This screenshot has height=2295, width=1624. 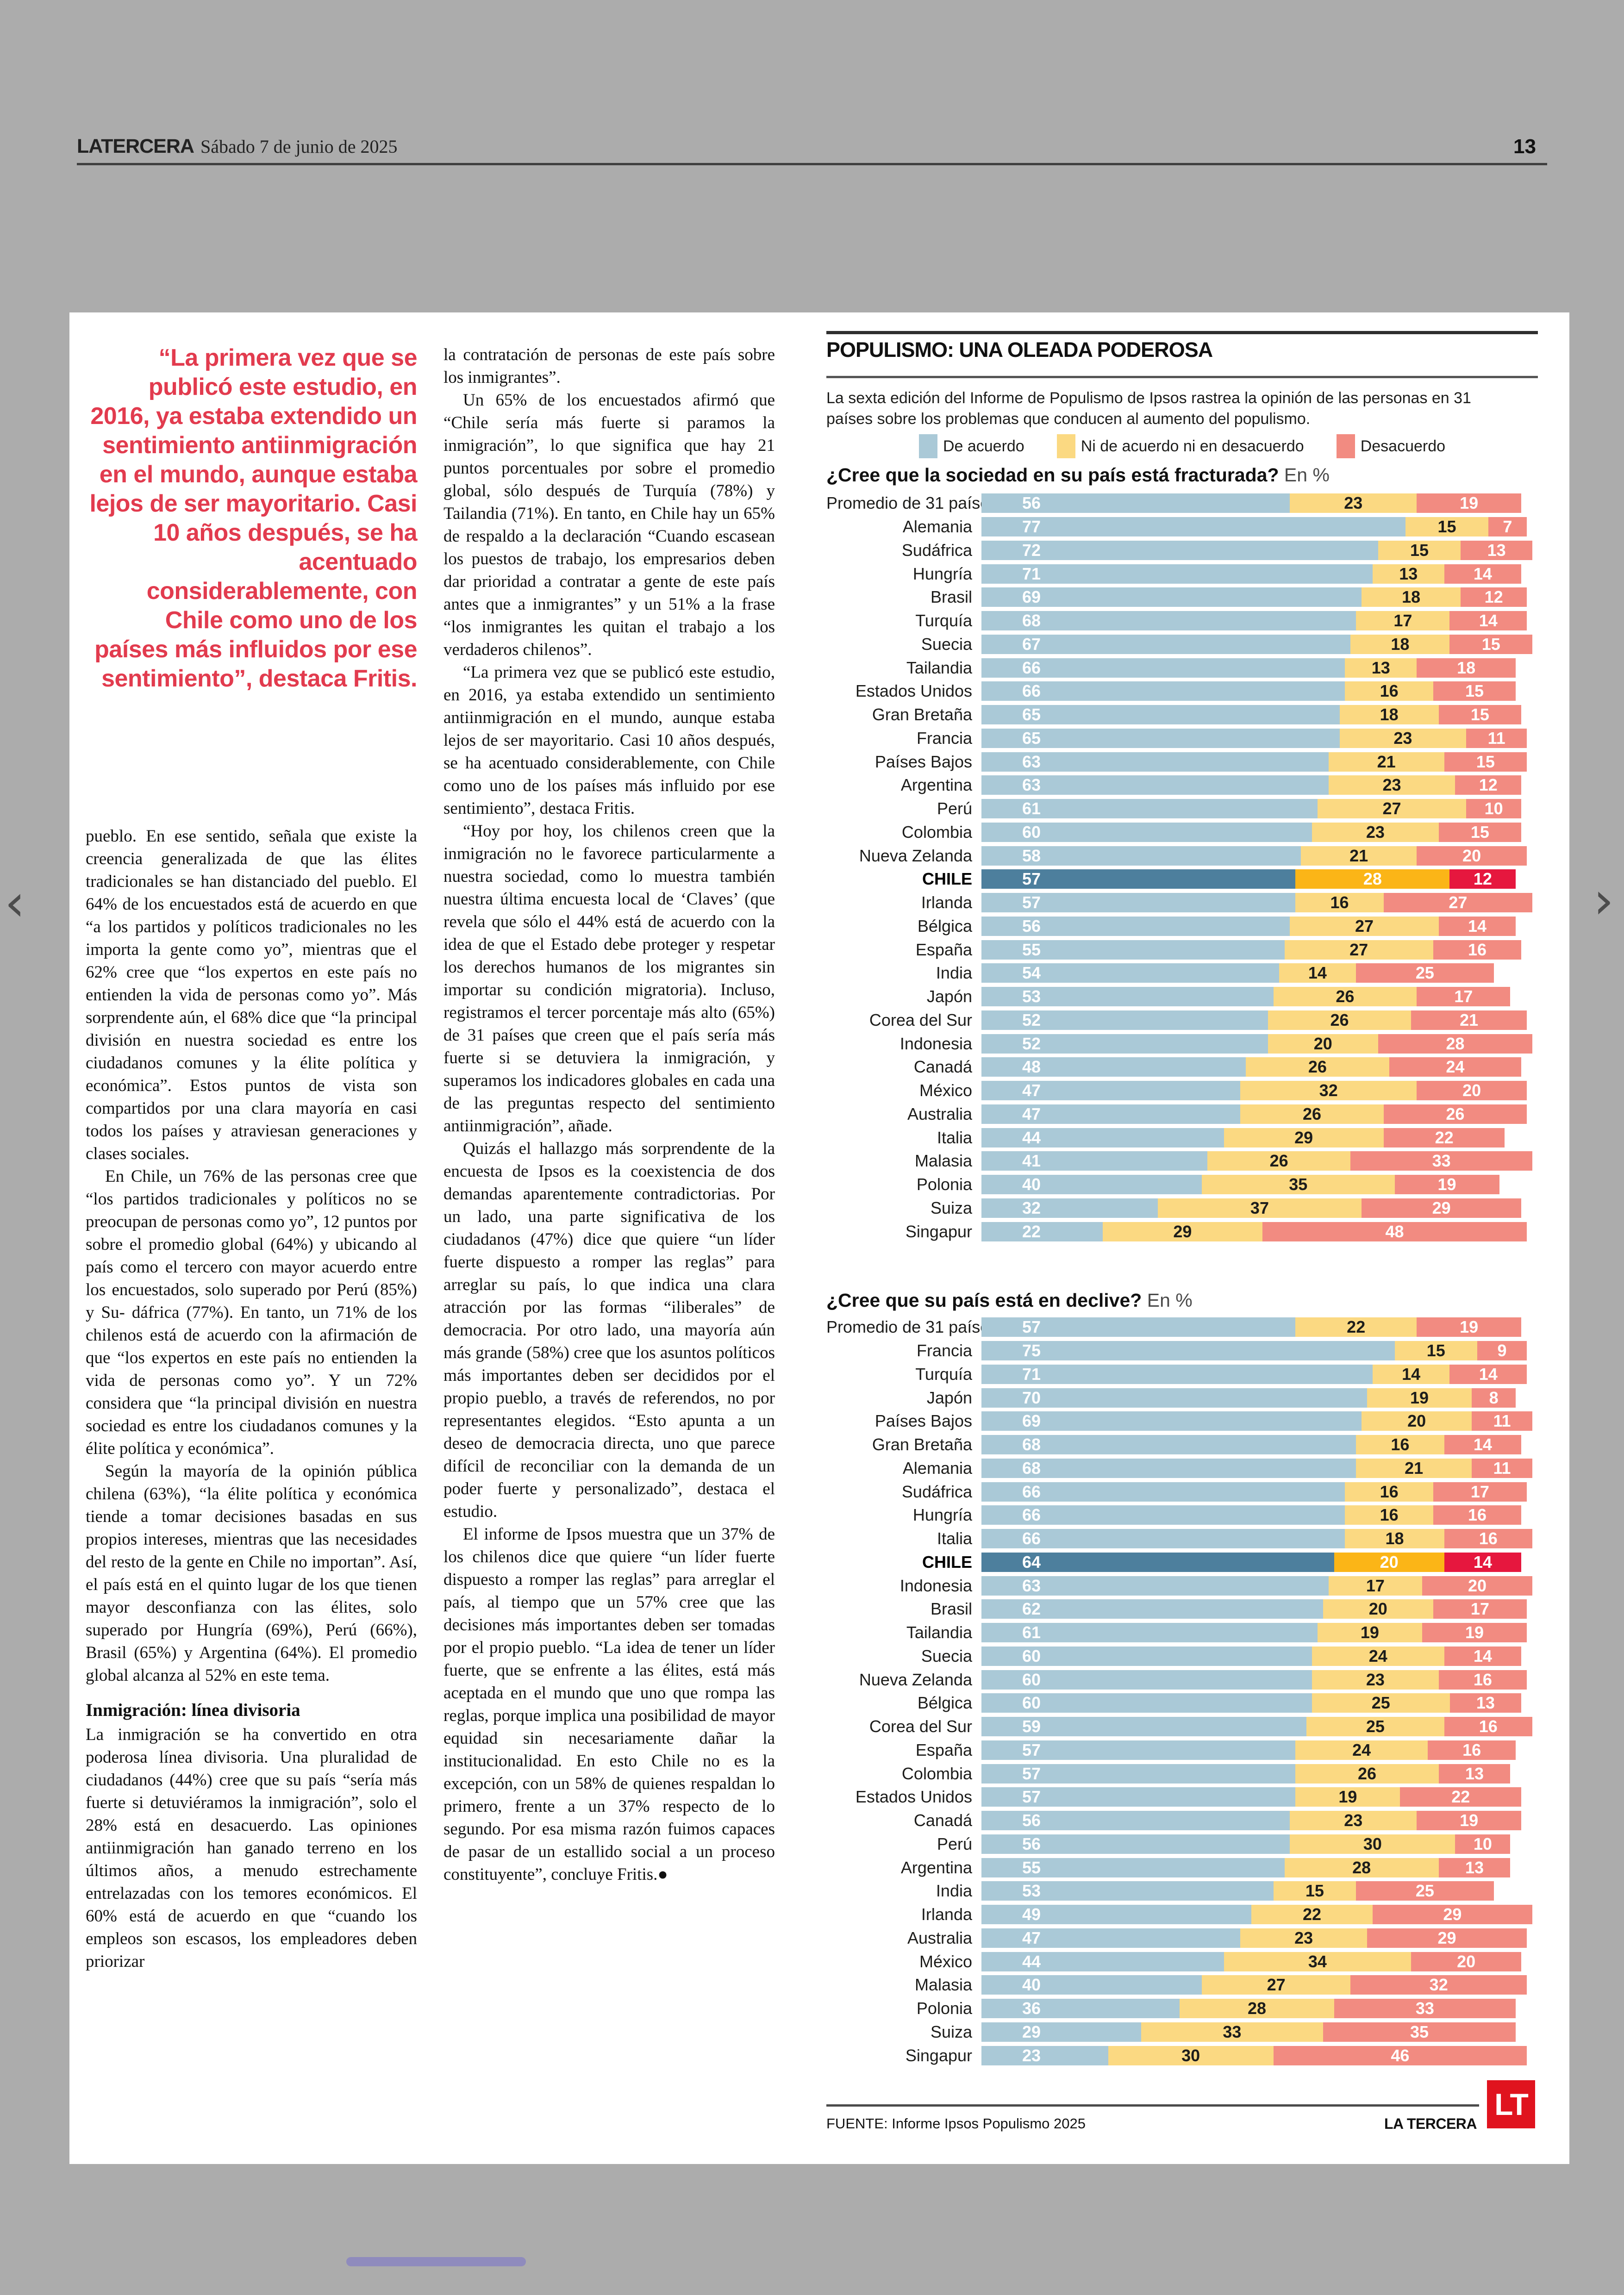 I want to click on bar-track: 23 30 46, so click(x=1254, y=2056).